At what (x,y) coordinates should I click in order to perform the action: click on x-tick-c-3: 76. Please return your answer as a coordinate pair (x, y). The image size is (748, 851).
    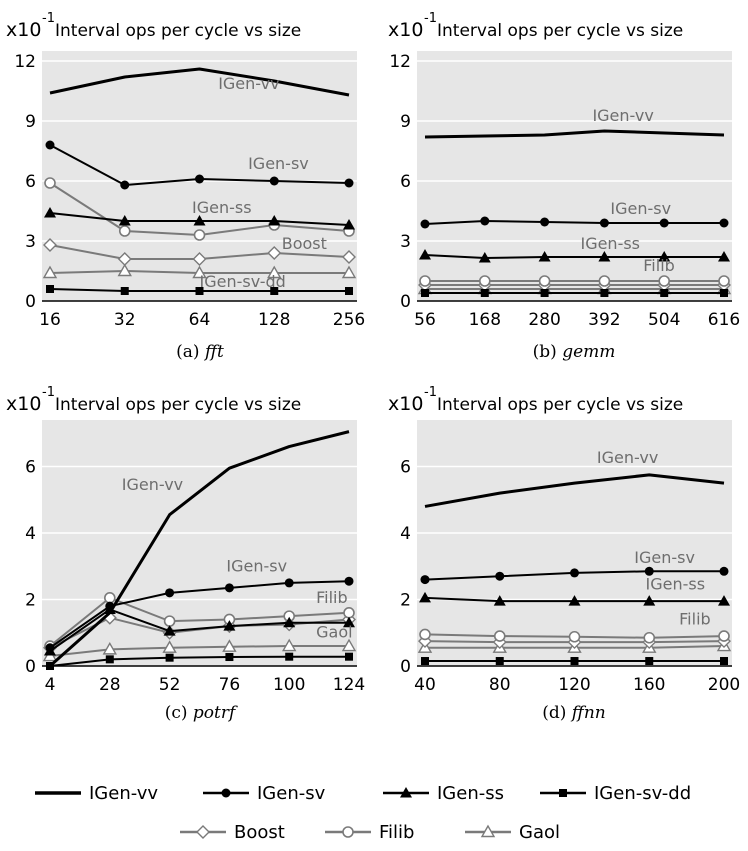
    Looking at the image, I should click on (230, 685).